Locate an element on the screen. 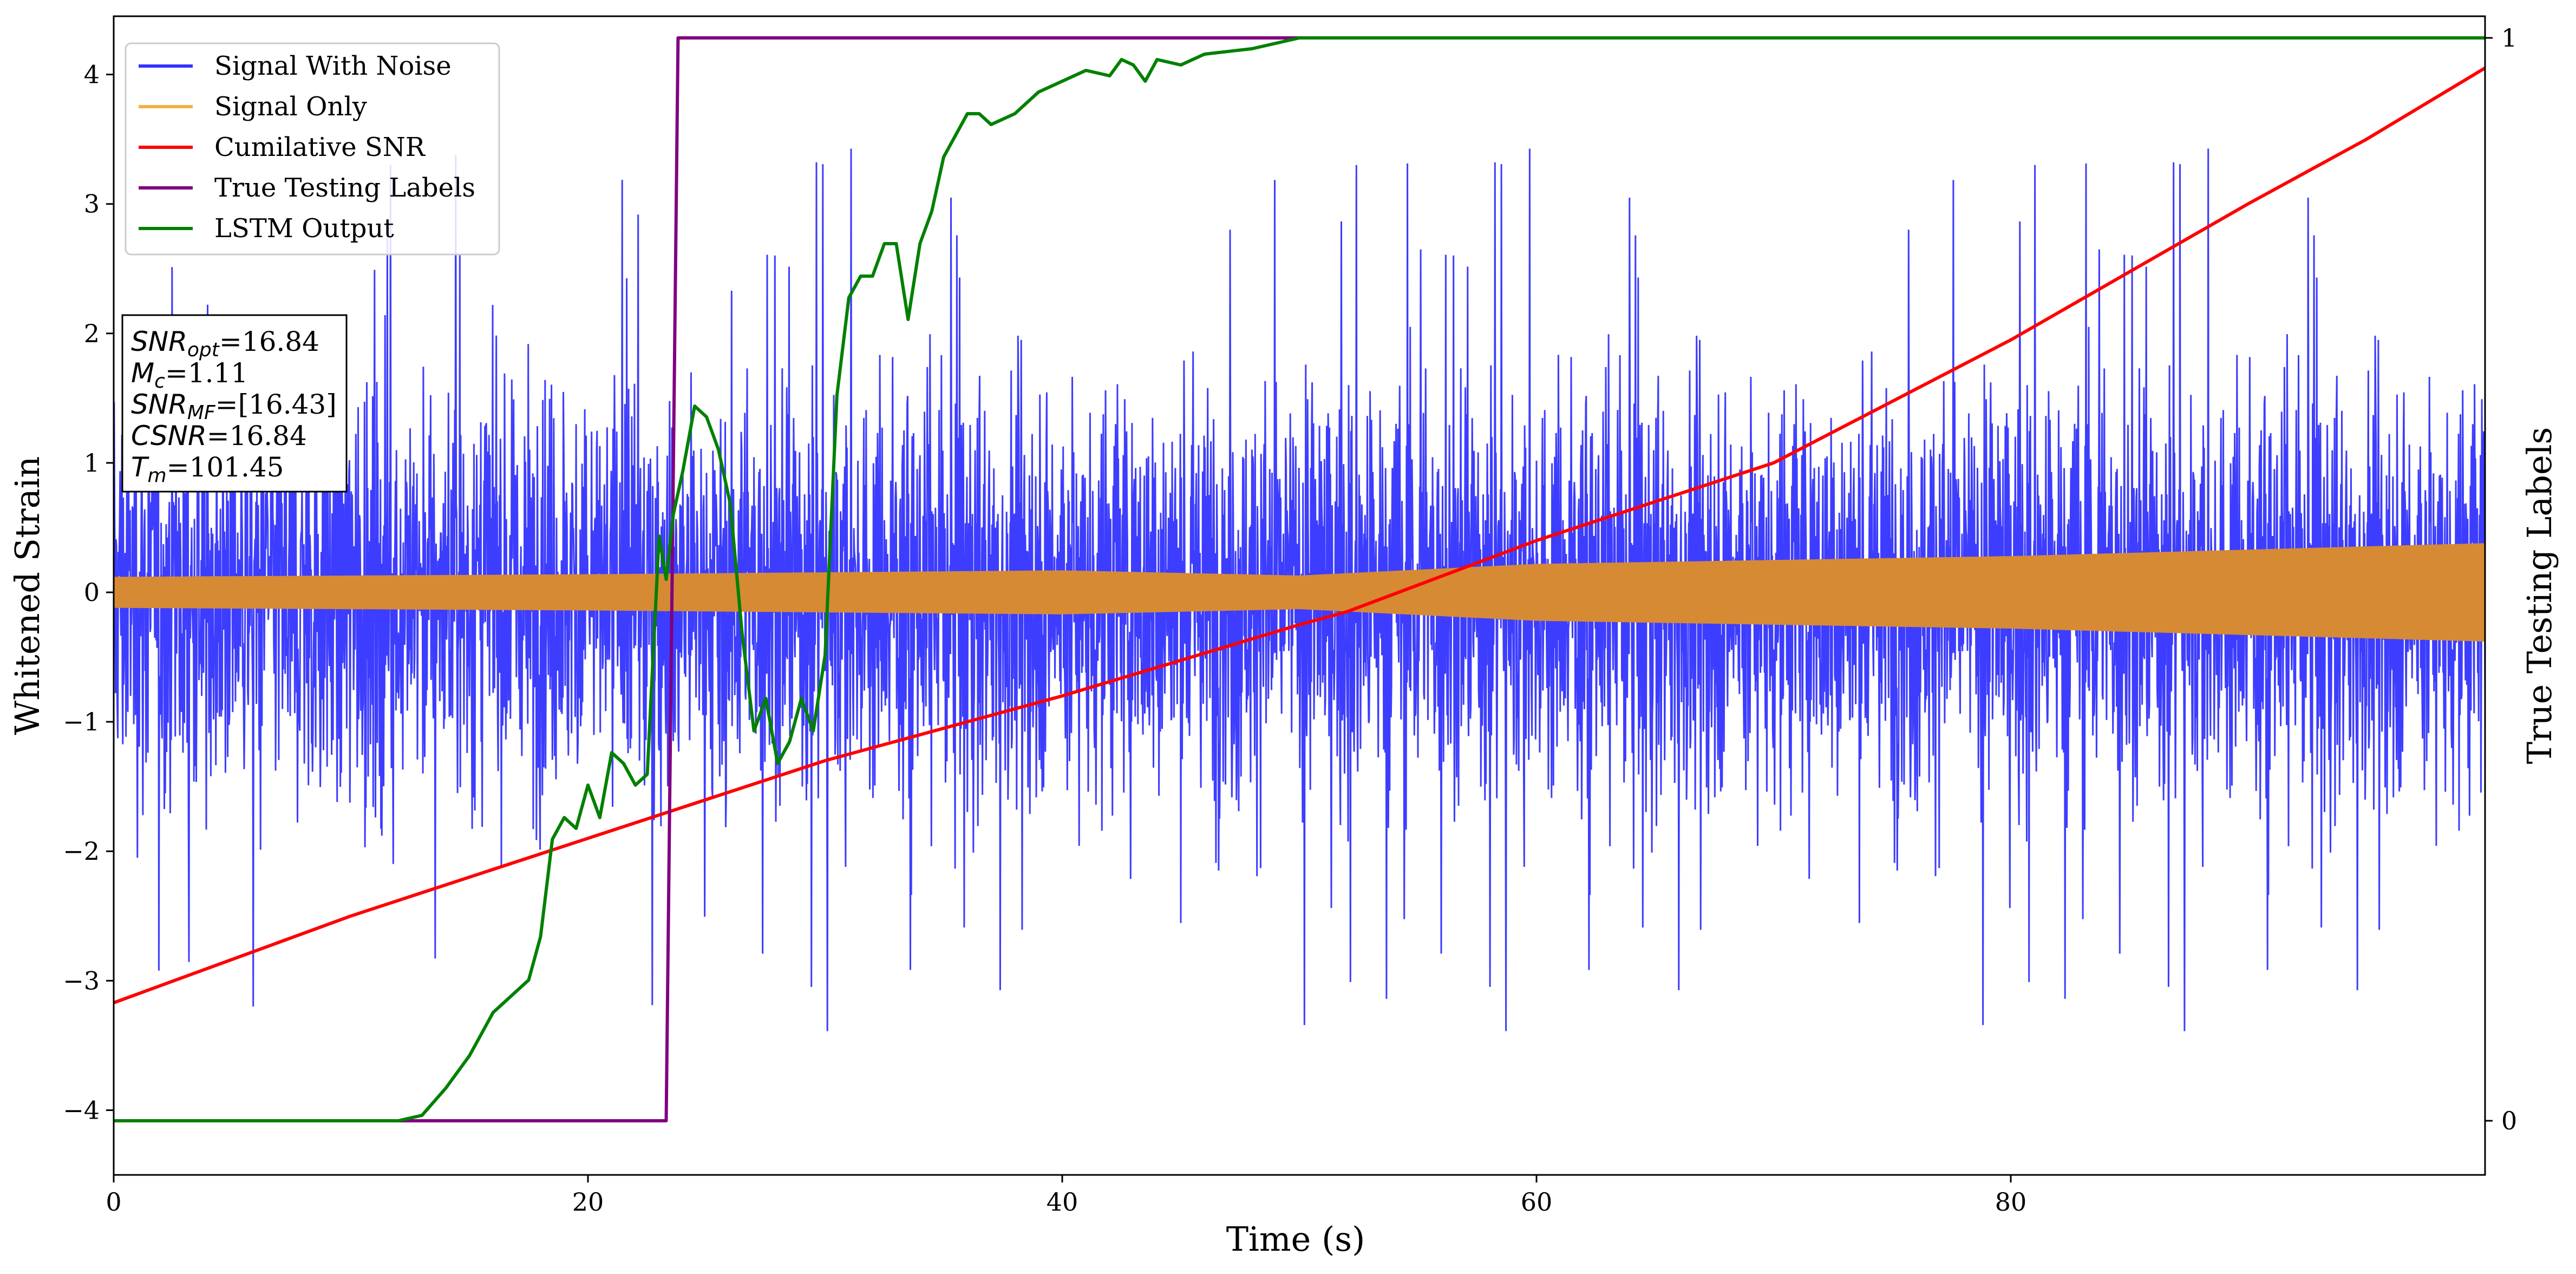 This screenshot has height=1274, width=2576. signal-only-envelope is located at coordinates (1300, 592).